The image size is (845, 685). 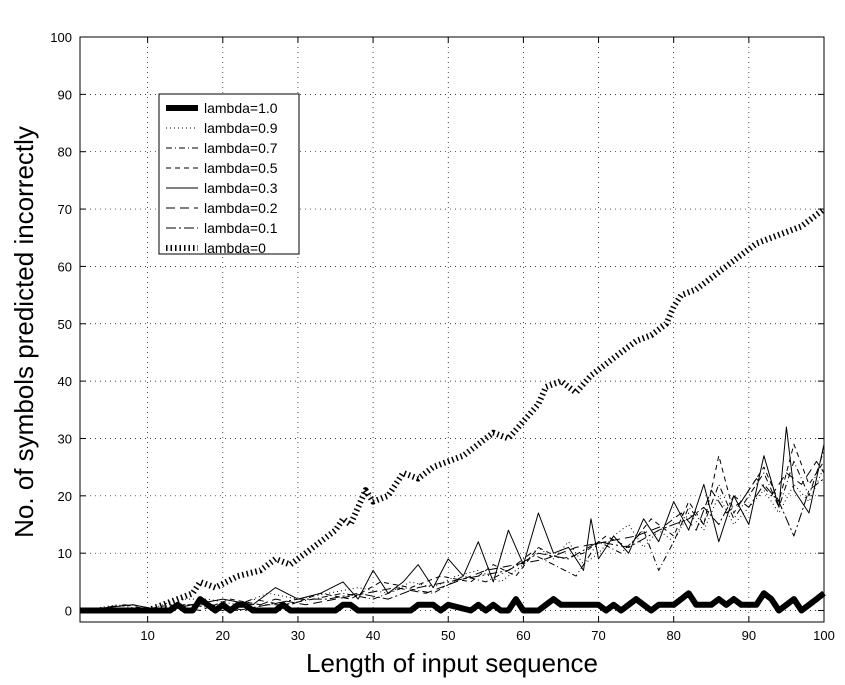 What do you see at coordinates (65, 209) in the screenshot?
I see `y-tick-label: 70` at bounding box center [65, 209].